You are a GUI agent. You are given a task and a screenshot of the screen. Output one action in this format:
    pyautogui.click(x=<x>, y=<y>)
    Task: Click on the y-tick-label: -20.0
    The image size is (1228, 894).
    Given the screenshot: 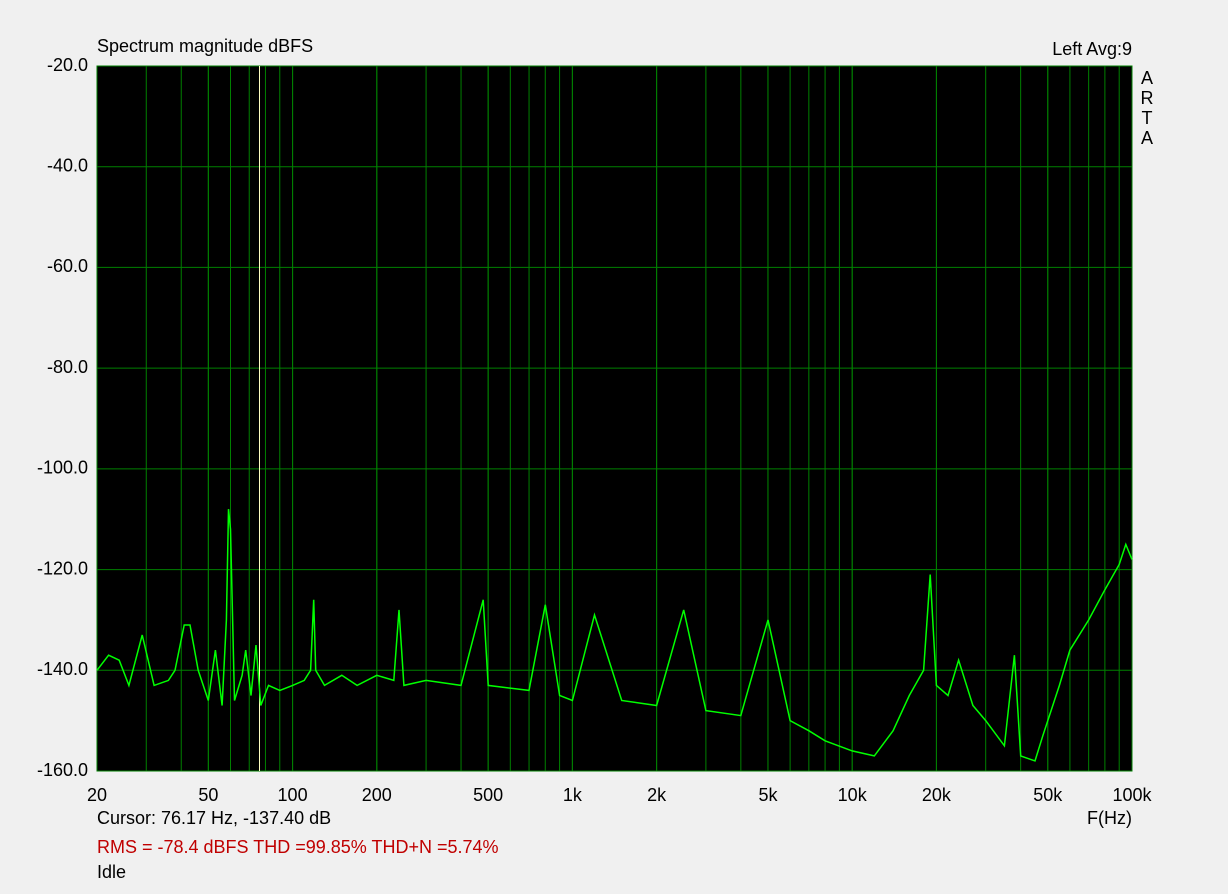 What is the action you would take?
    pyautogui.click(x=67, y=65)
    